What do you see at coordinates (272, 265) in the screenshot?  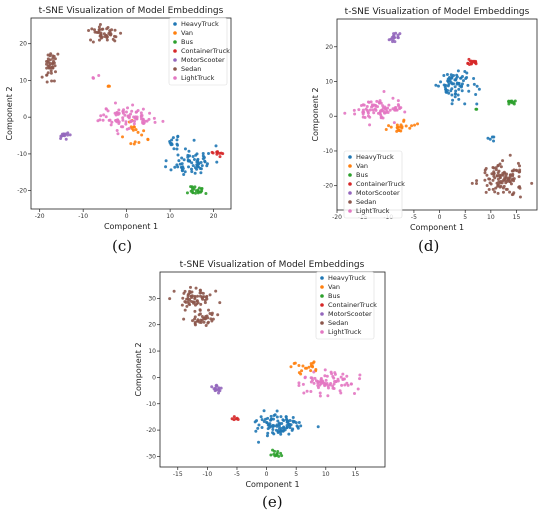 I see `chart-title: t-SNE Visualization of Model Embeddings` at bounding box center [272, 265].